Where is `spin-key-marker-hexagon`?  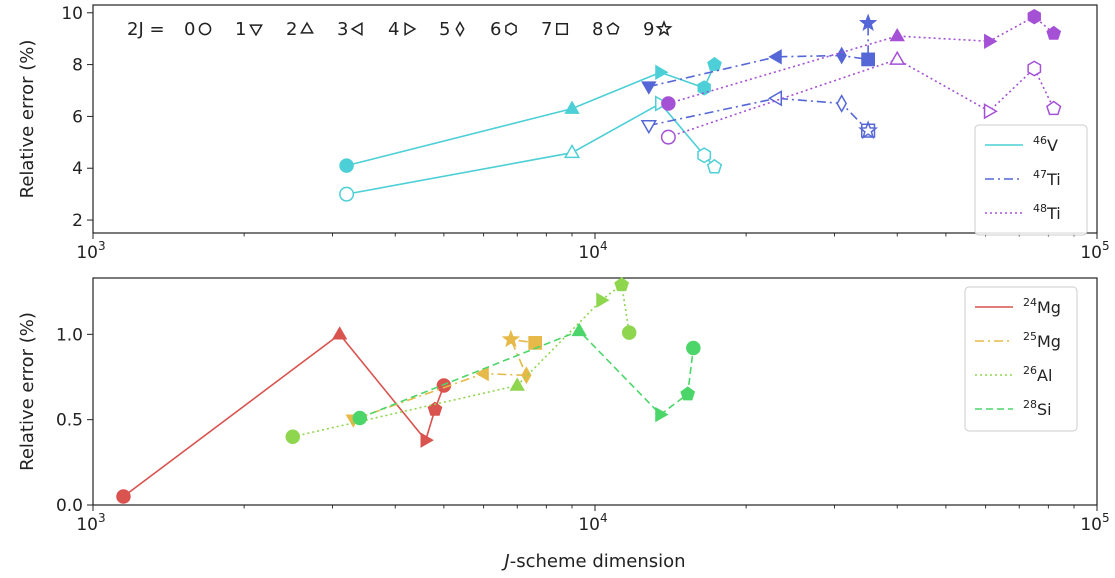
spin-key-marker-hexagon is located at coordinates (511, 29).